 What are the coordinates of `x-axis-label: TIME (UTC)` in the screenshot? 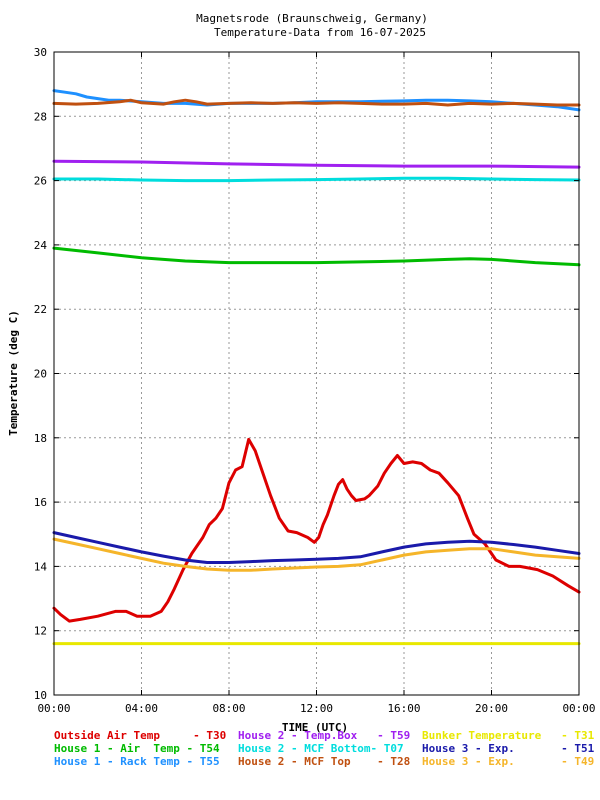 It's located at (315, 727).